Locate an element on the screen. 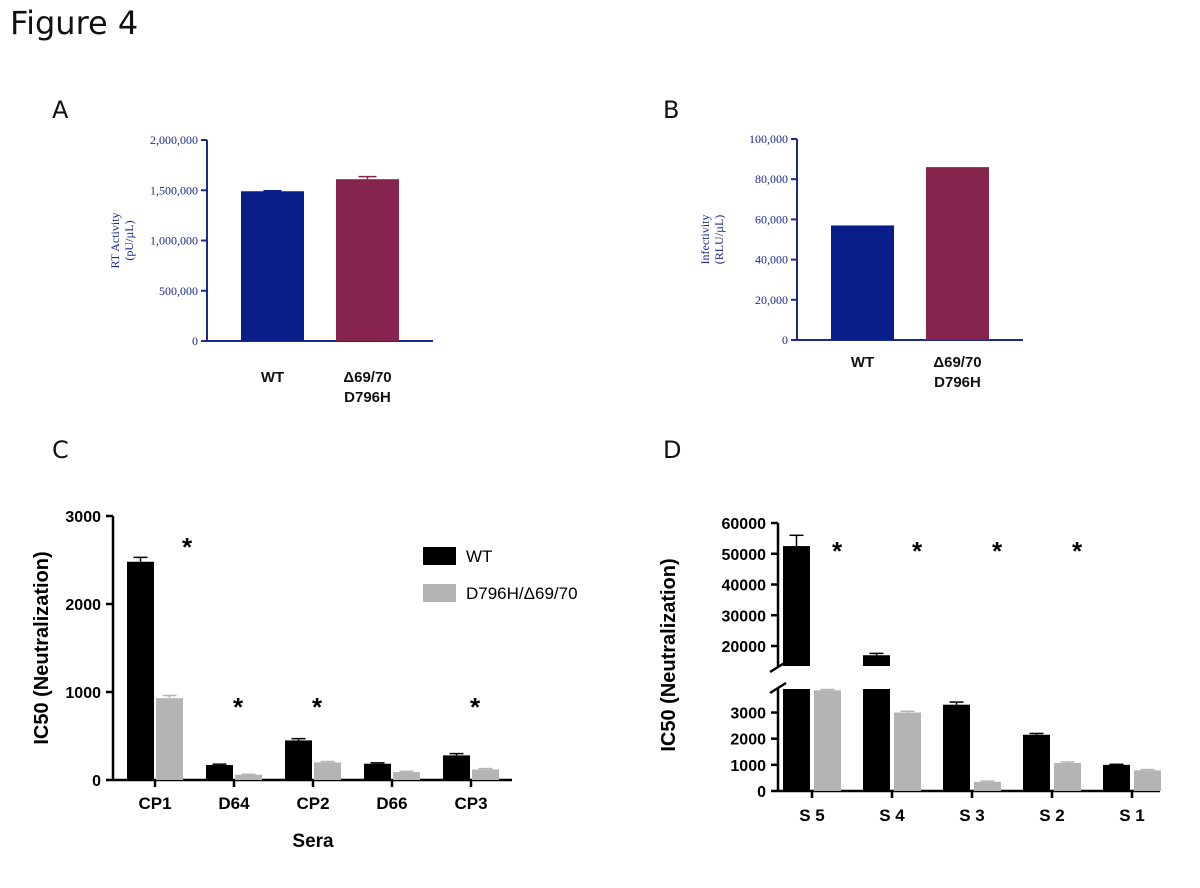 The height and width of the screenshot is (888, 1200). panel-b-y-tick-label: 40,000 is located at coordinates (771, 260).